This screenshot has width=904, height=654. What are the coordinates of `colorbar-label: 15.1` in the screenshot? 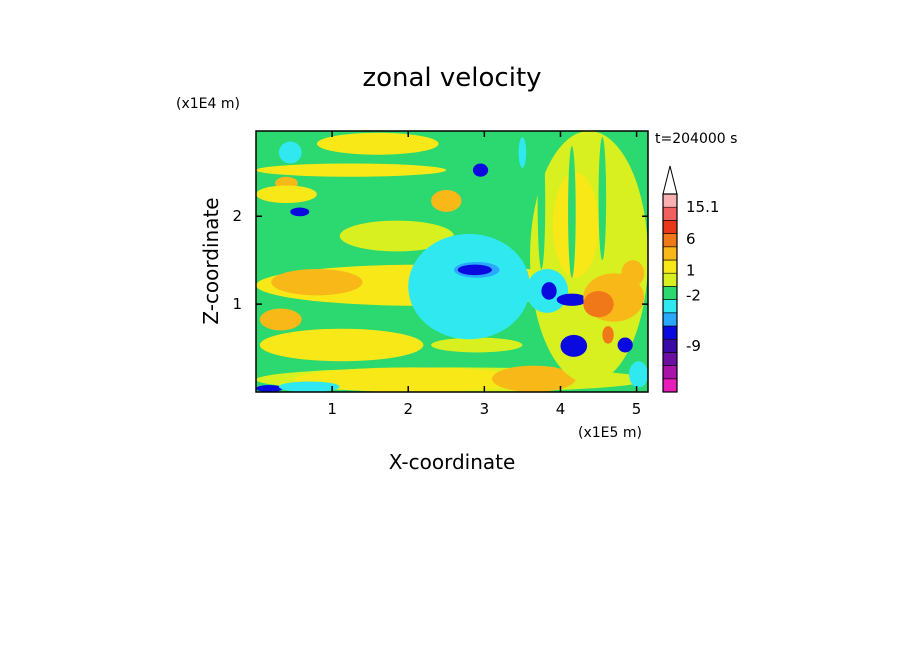 It's located at (702, 207).